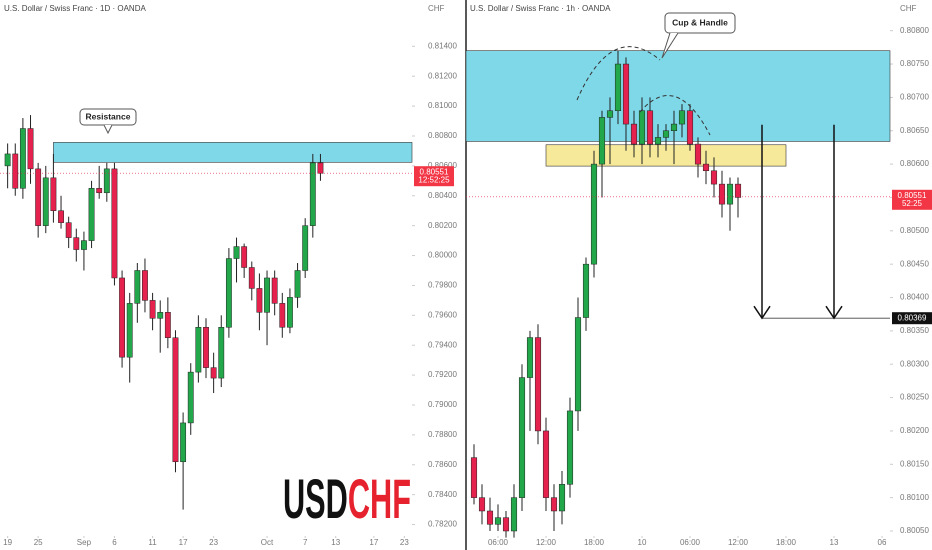 The image size is (932, 550). Describe the element at coordinates (442, 524) in the screenshot. I see `y-tick-label: 0.78200` at that location.